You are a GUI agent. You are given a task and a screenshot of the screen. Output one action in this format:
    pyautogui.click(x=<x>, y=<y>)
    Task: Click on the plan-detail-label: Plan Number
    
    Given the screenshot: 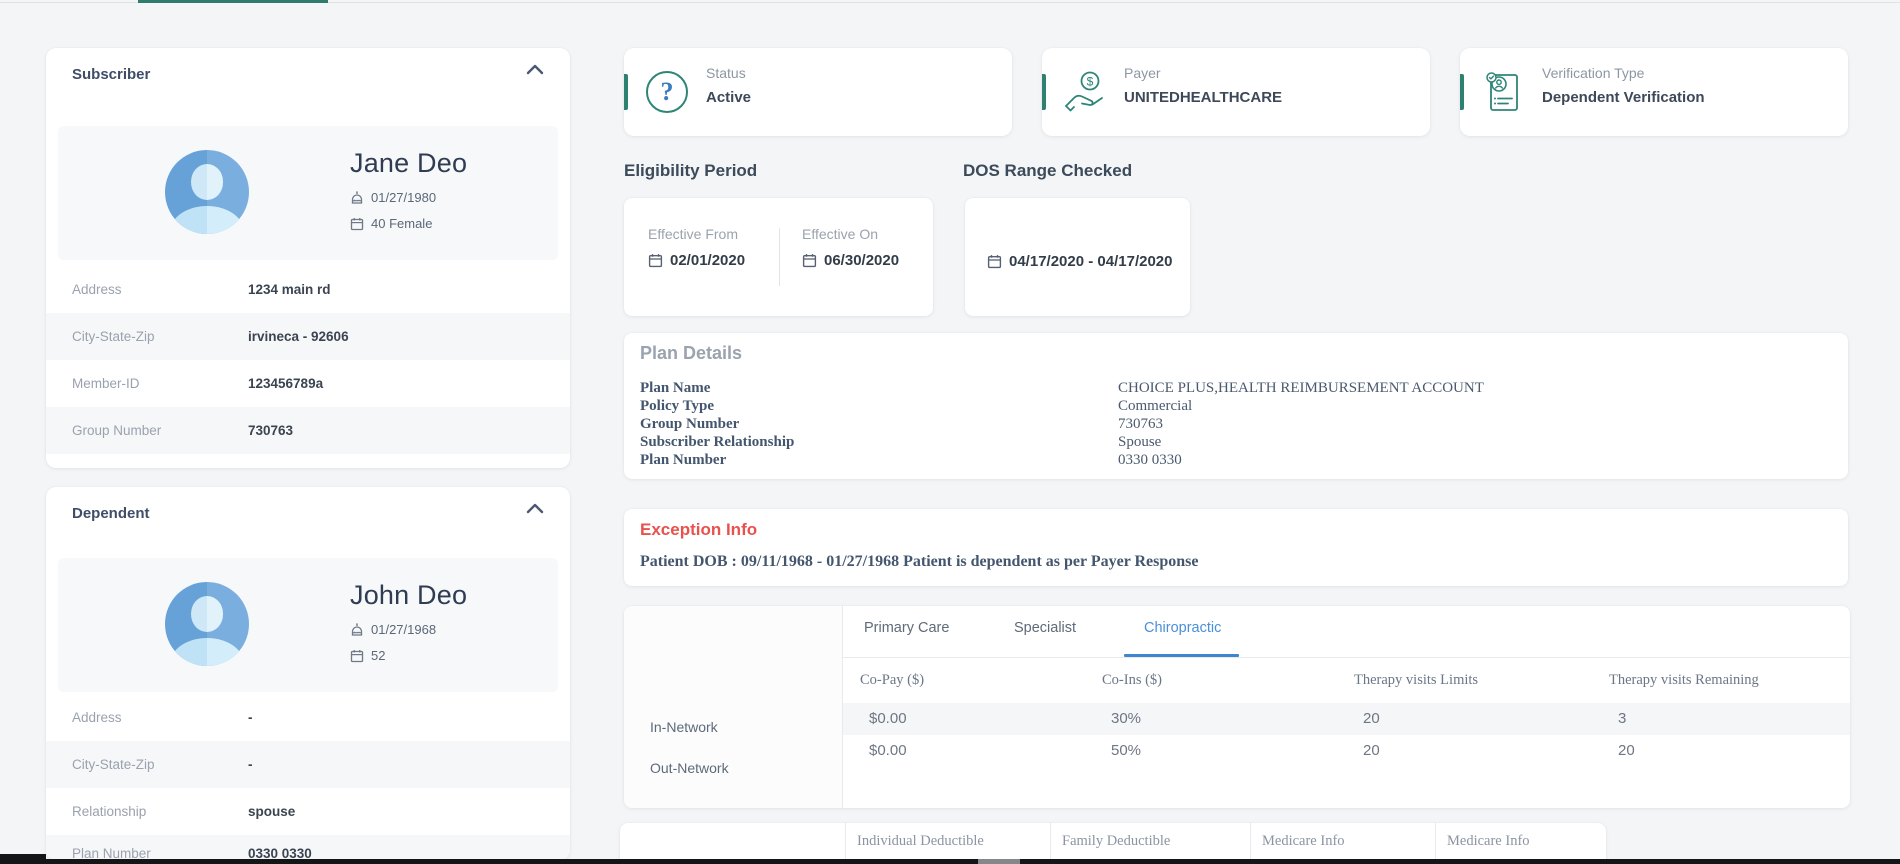 What is the action you would take?
    pyautogui.click(x=683, y=460)
    